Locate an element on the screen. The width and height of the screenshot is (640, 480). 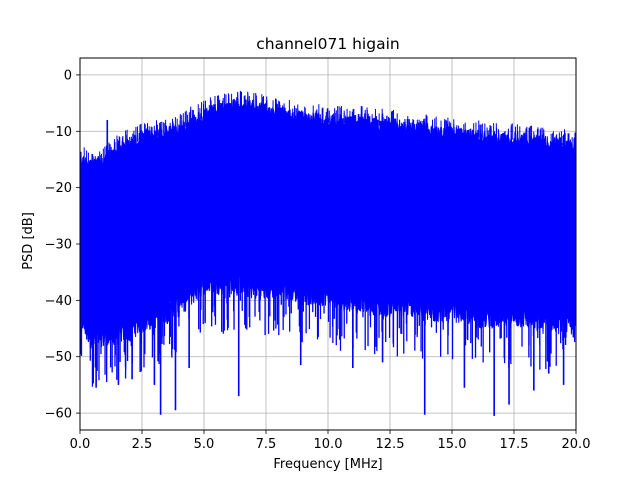
y-tick-label: 0 is located at coordinates (68, 75).